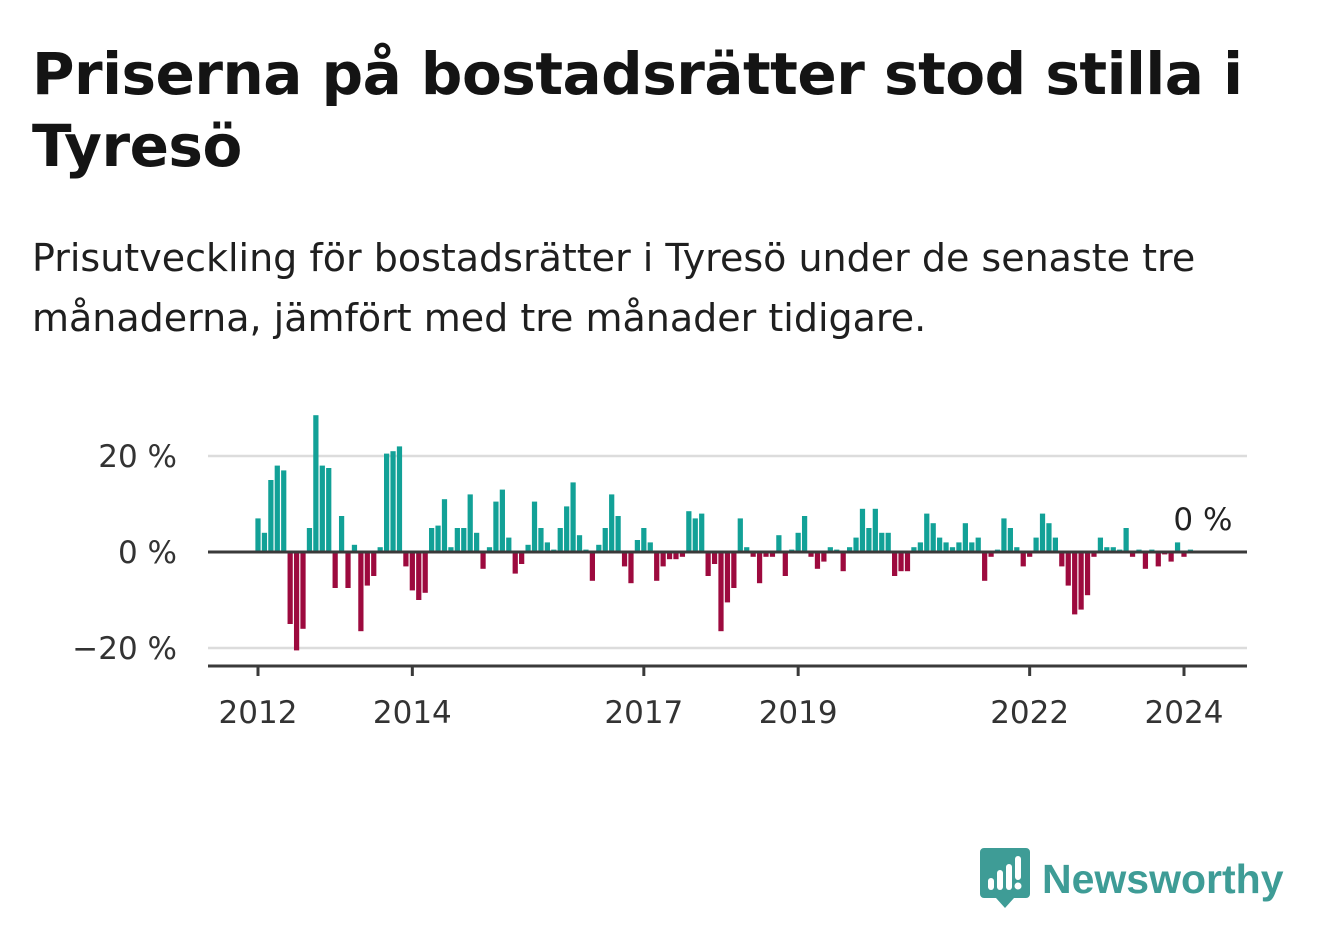 The width and height of the screenshot is (1322, 939). Describe the element at coordinates (1184, 712) in the screenshot. I see `x-tick-label: 2024` at that location.